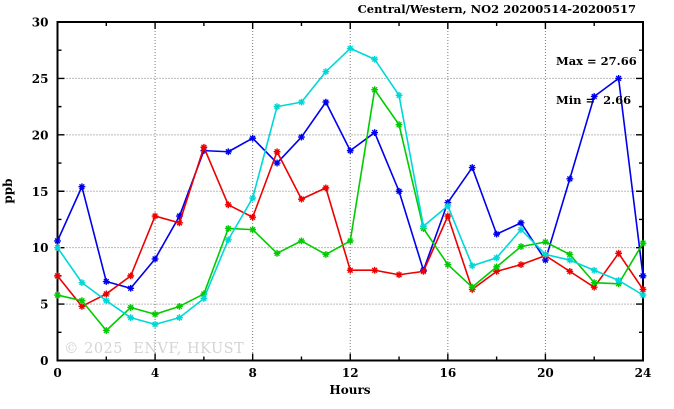 This screenshot has height=409, width=674. Describe the element at coordinates (40, 135) in the screenshot. I see `y-tick-label: 20` at that location.